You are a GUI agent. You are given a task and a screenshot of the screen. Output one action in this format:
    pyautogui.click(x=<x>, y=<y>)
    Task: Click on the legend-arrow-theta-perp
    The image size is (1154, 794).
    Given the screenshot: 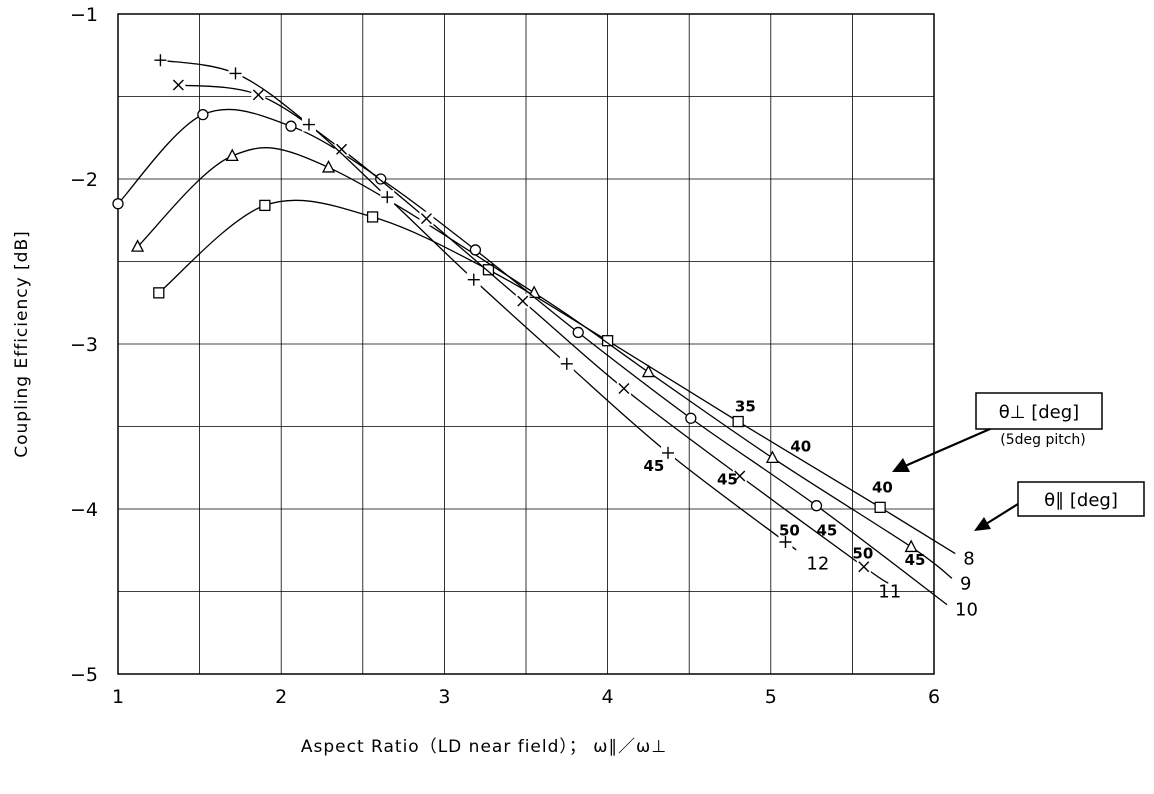 What is the action you would take?
    pyautogui.click(x=947, y=447)
    